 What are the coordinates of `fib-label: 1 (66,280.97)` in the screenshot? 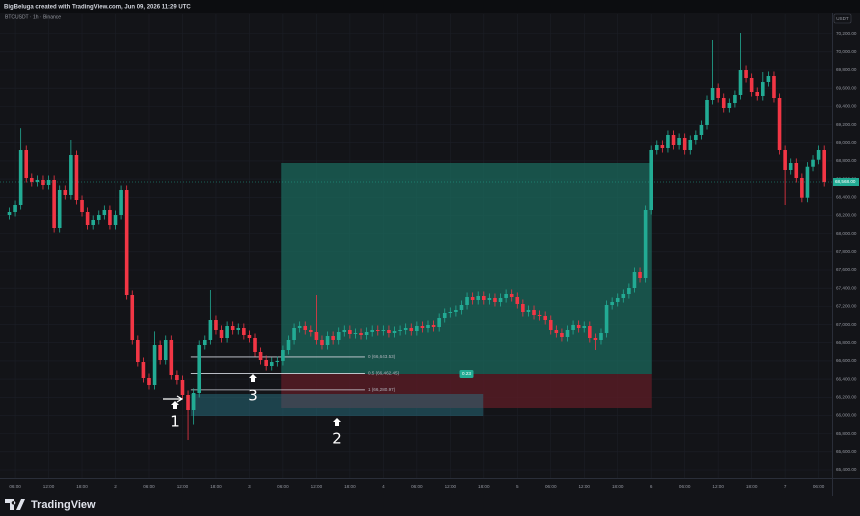 It's located at (382, 389).